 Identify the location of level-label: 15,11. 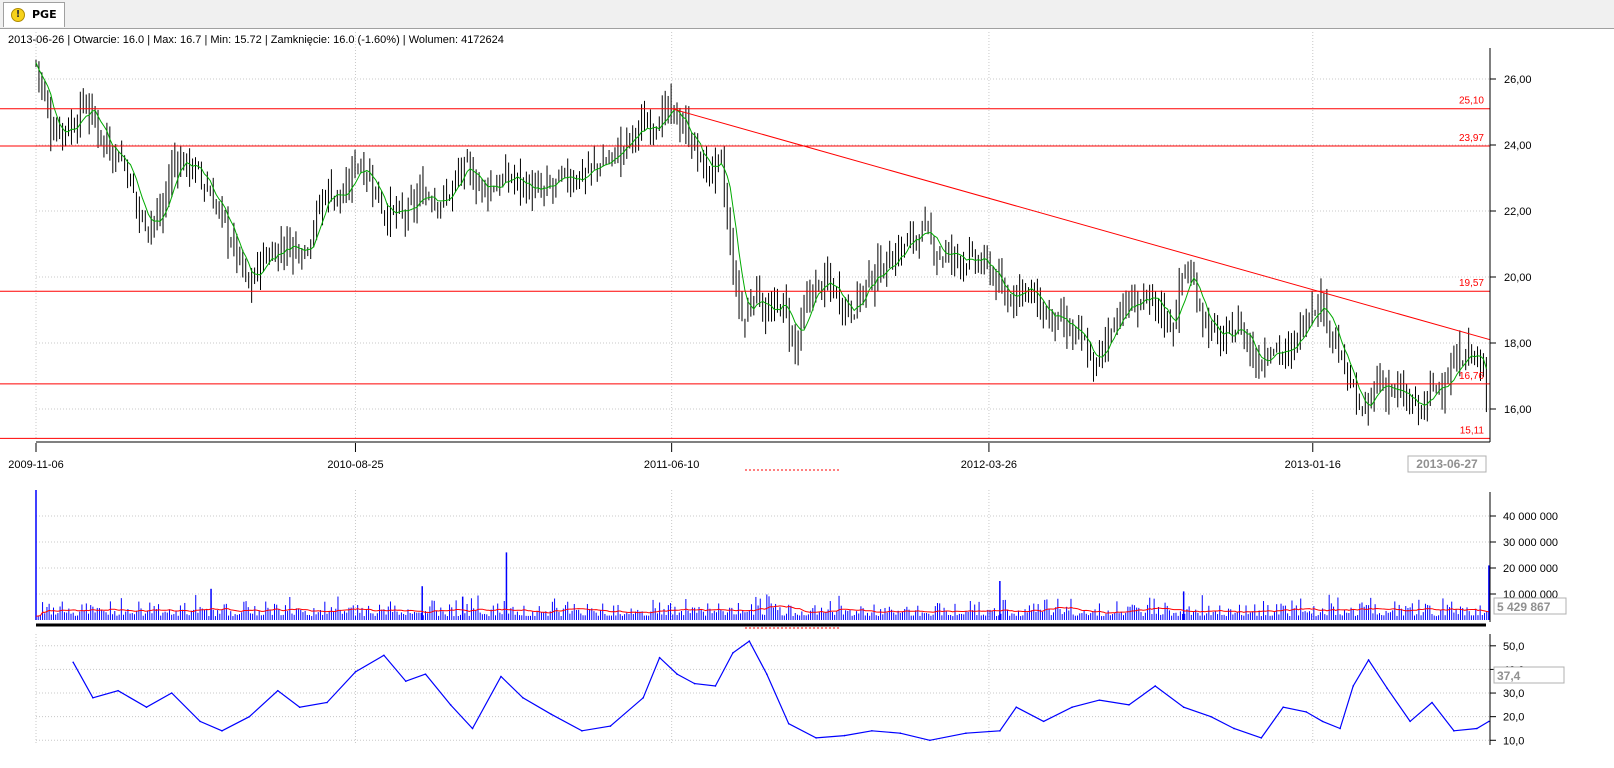
(1472, 430).